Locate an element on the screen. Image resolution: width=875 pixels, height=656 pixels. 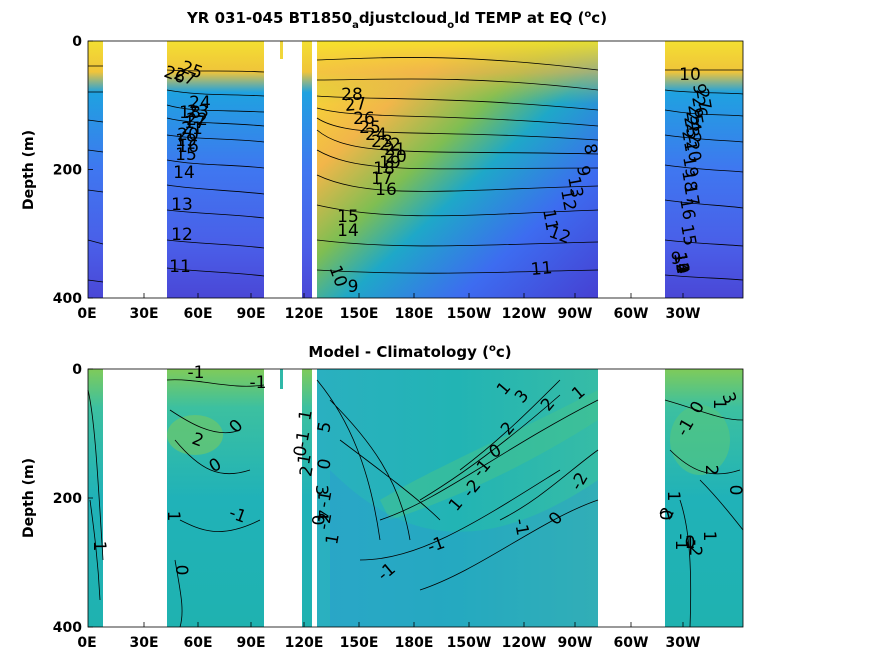
bottom-ytick-label: 200 is located at coordinates (67, 499).